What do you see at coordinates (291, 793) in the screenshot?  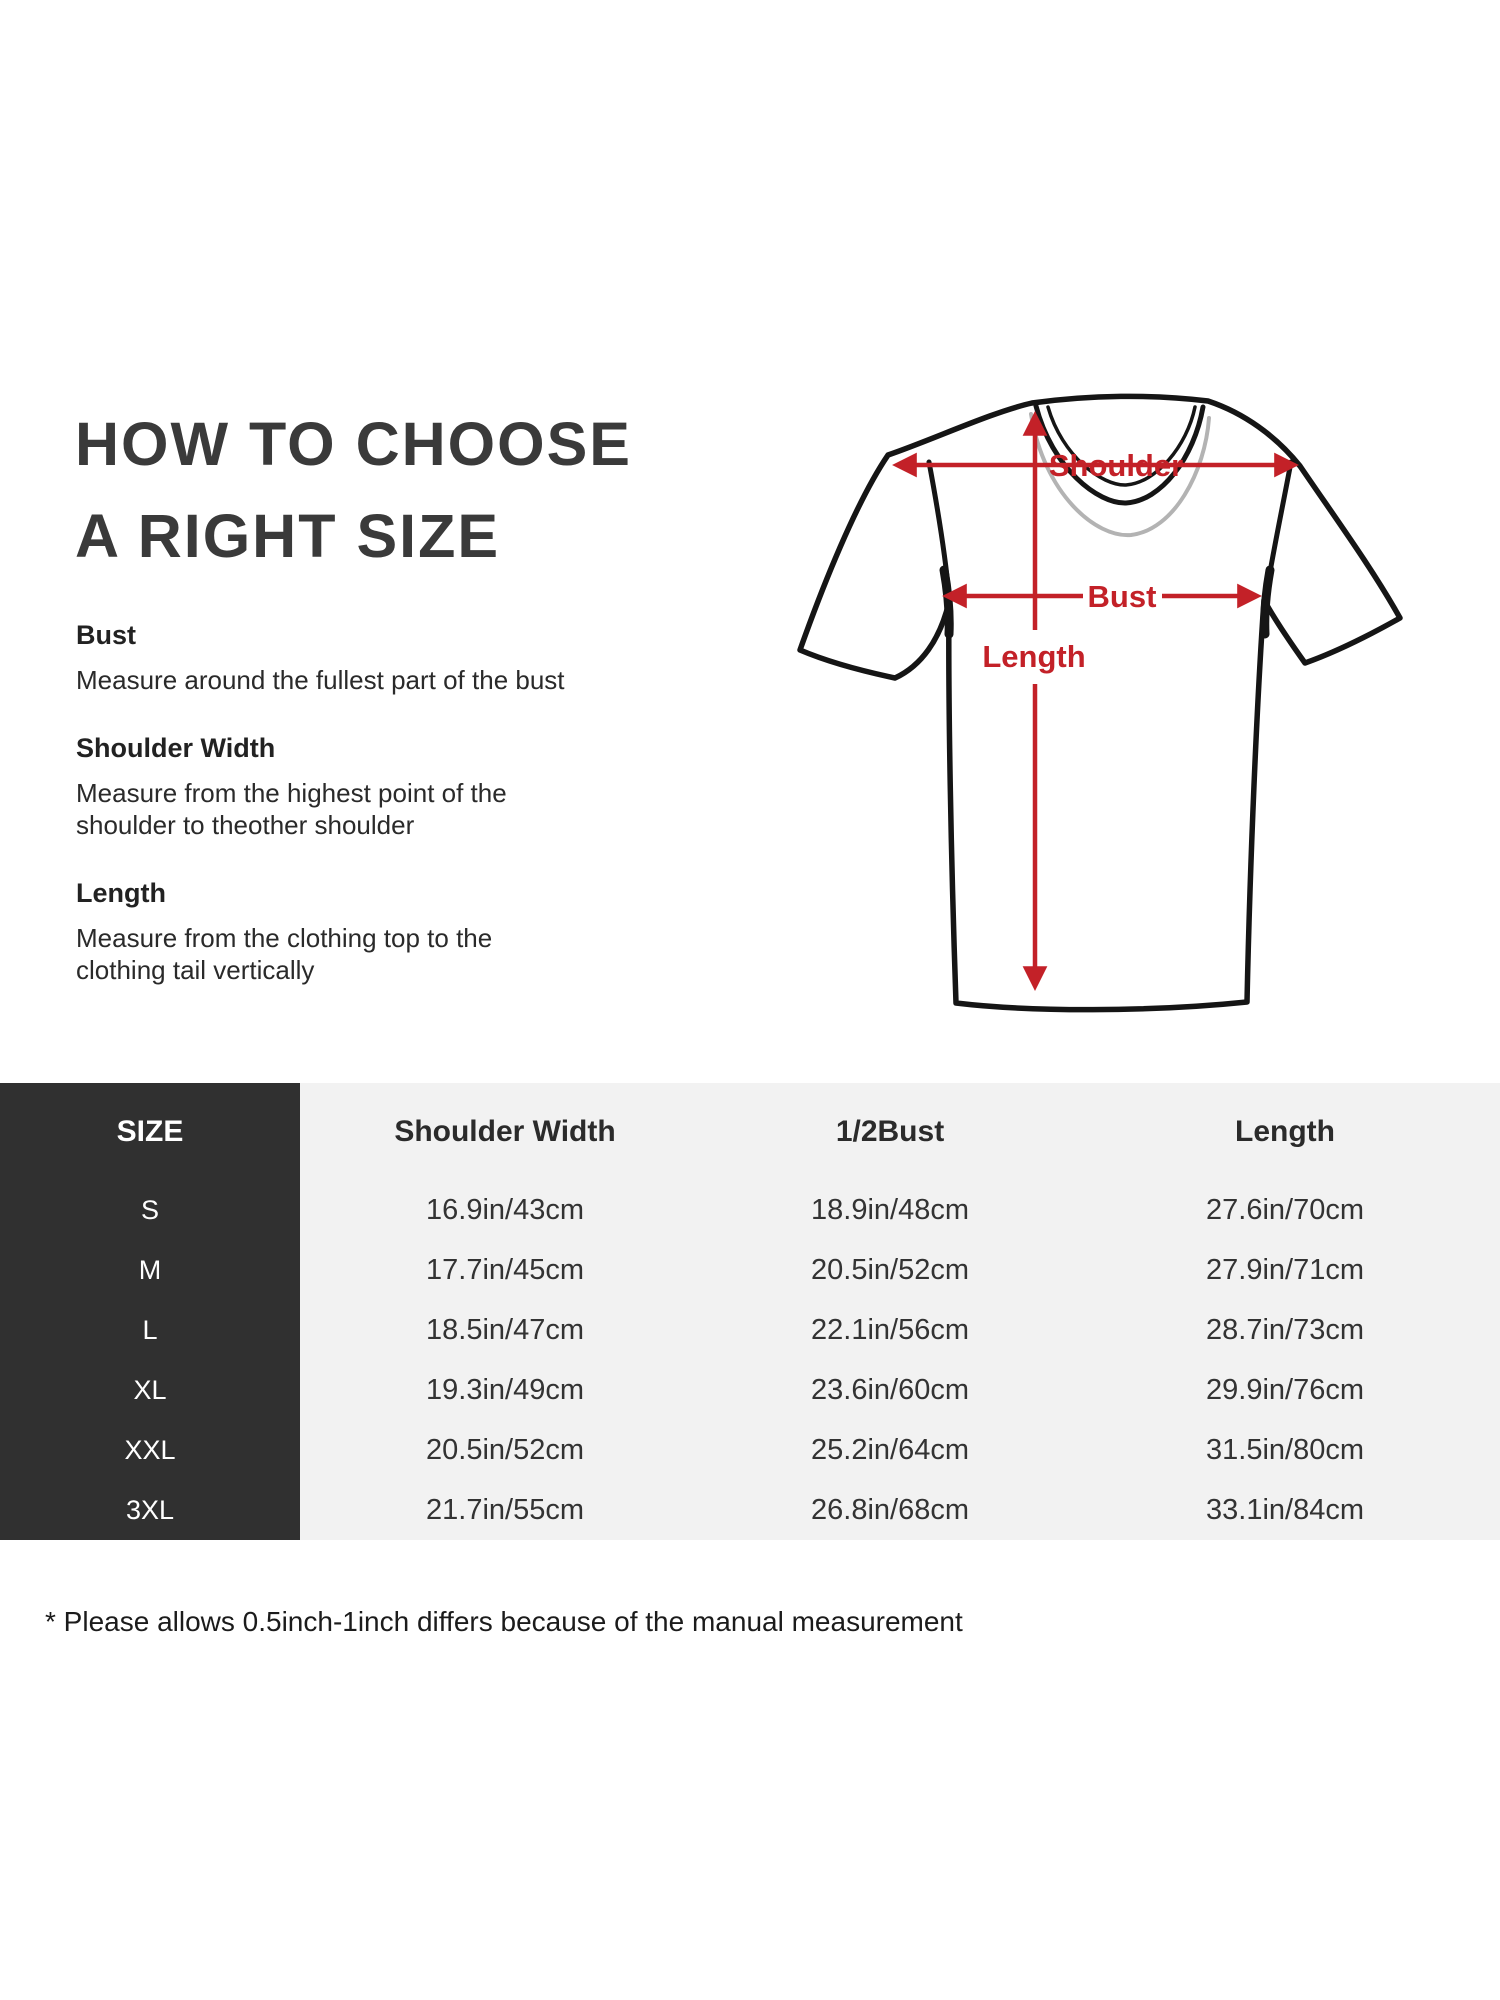 I see `guide-text-shoulder-line1: Measure from the highest point of the` at bounding box center [291, 793].